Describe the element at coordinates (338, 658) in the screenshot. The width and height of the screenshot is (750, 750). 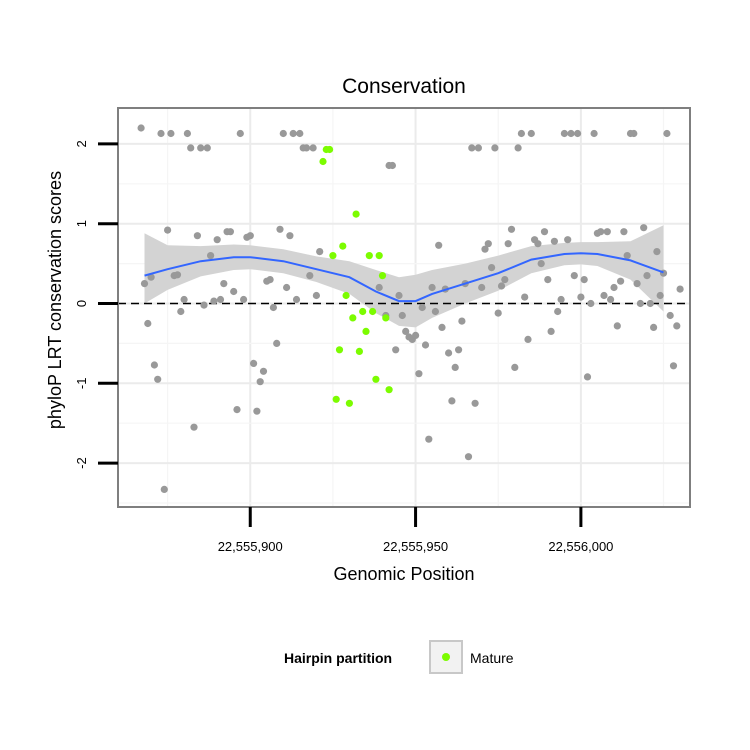
I see `legend-title: Hairpin partition` at that location.